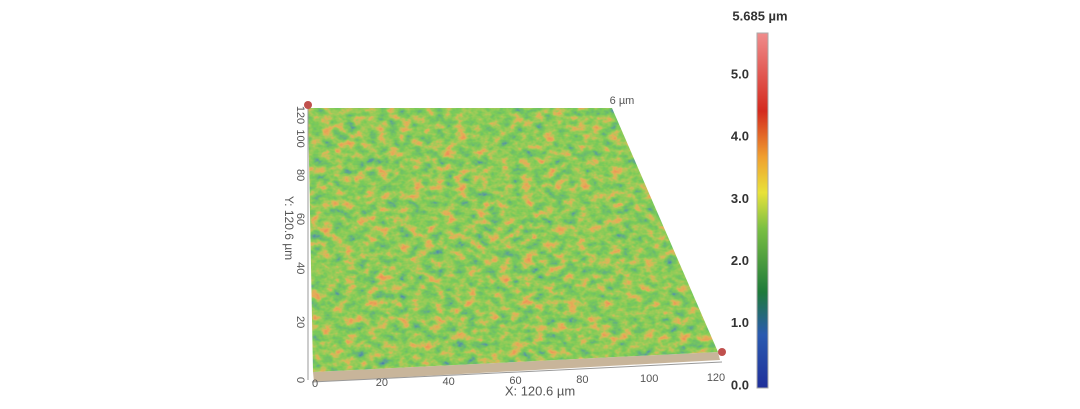  I want to click on colorbar-tick-label: 5.0, so click(740, 73).